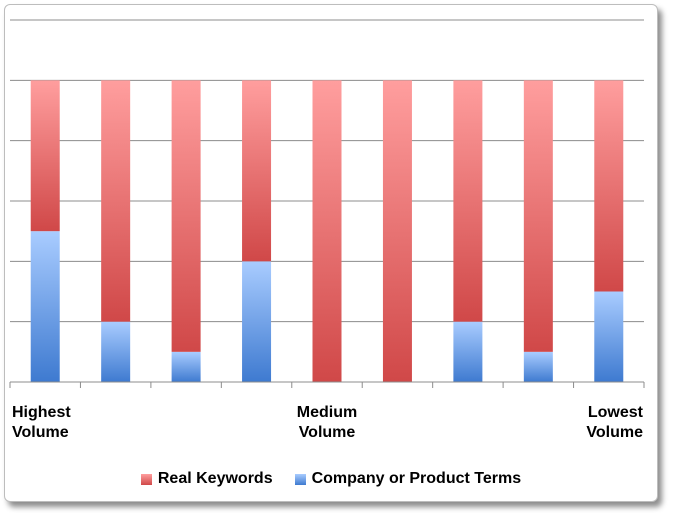  I want to click on x-tick-label-4: Medium Volume, so click(327, 422).